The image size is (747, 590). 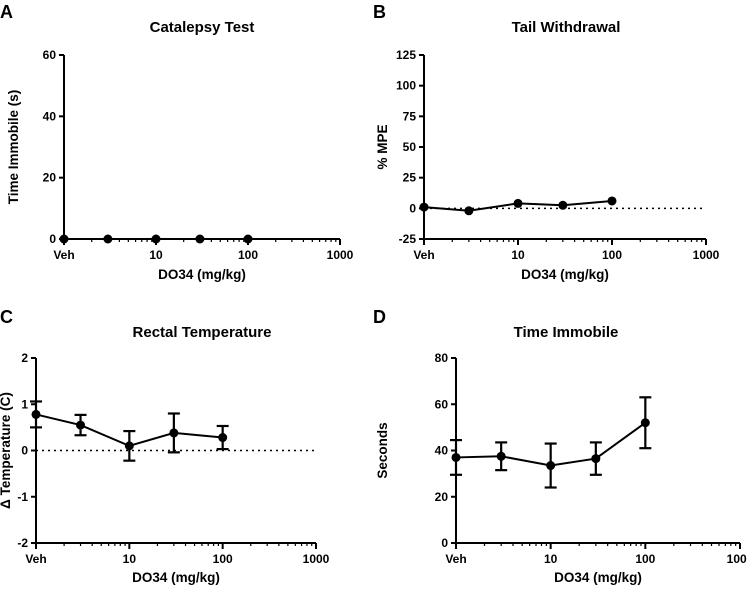 What do you see at coordinates (22, 543) in the screenshot?
I see `y-tick-label: -2` at bounding box center [22, 543].